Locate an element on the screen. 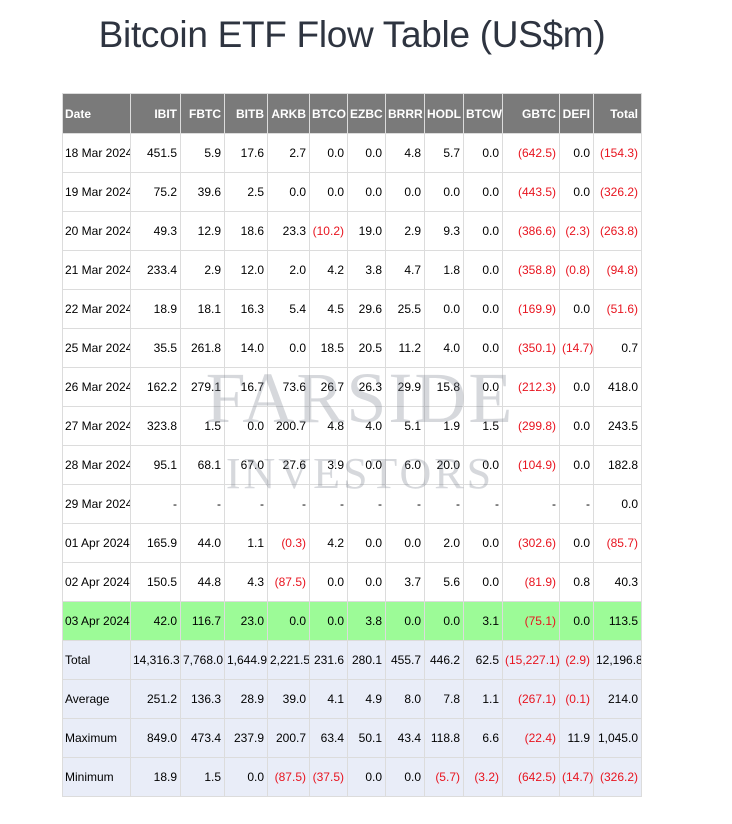  cell-brrr: 4.7 is located at coordinates (405, 270).